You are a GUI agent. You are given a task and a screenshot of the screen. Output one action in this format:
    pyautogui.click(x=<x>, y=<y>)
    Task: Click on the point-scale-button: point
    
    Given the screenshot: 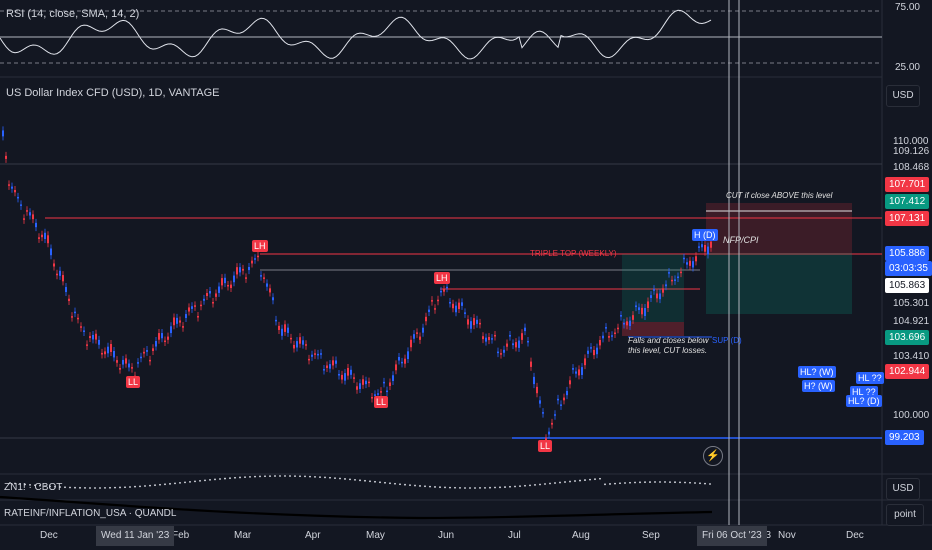 What is the action you would take?
    pyautogui.click(x=905, y=515)
    